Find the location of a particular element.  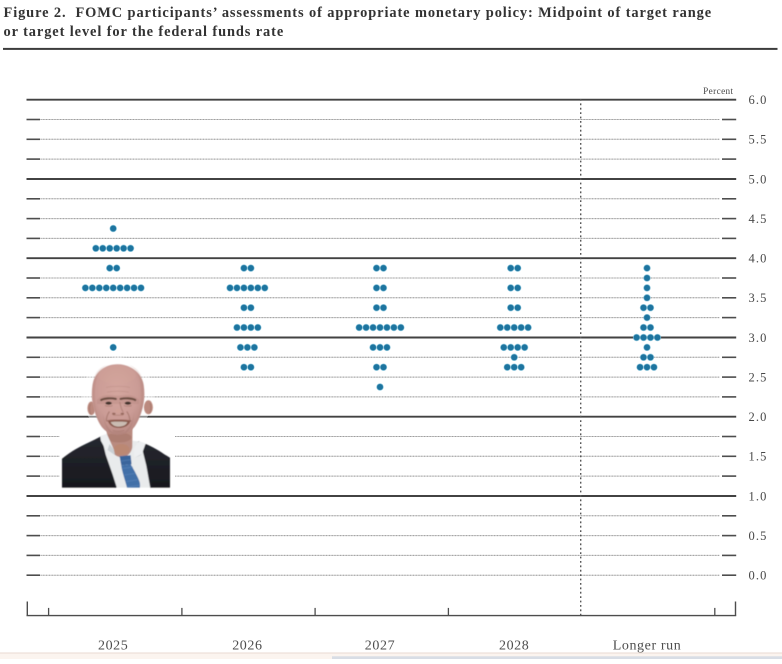

svg-text: 4.5 is located at coordinates (758, 219).